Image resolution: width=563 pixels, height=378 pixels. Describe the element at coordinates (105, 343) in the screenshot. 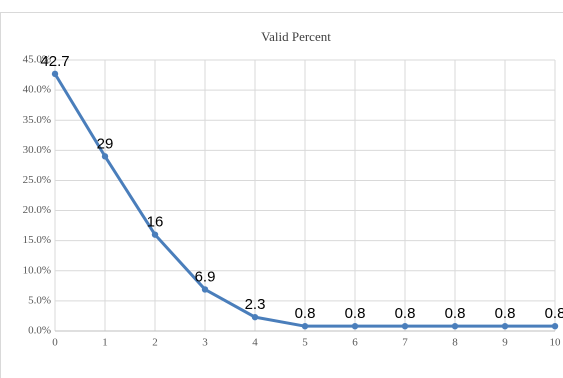

I see `x-tick-label: 1` at that location.